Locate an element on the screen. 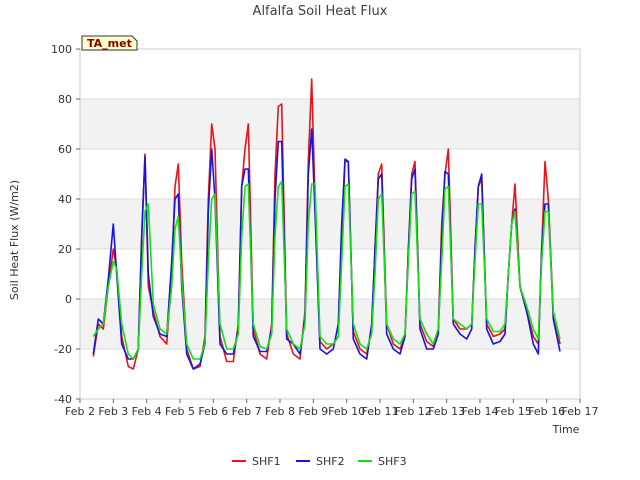  y-tick-label-7: 100 is located at coordinates (61, 49).